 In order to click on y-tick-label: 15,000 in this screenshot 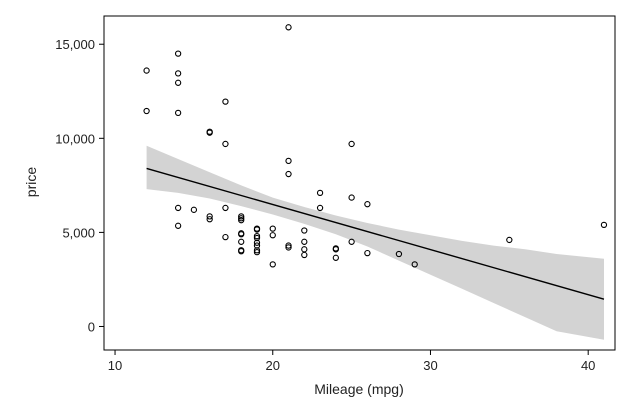, I will do `click(75, 44)`.